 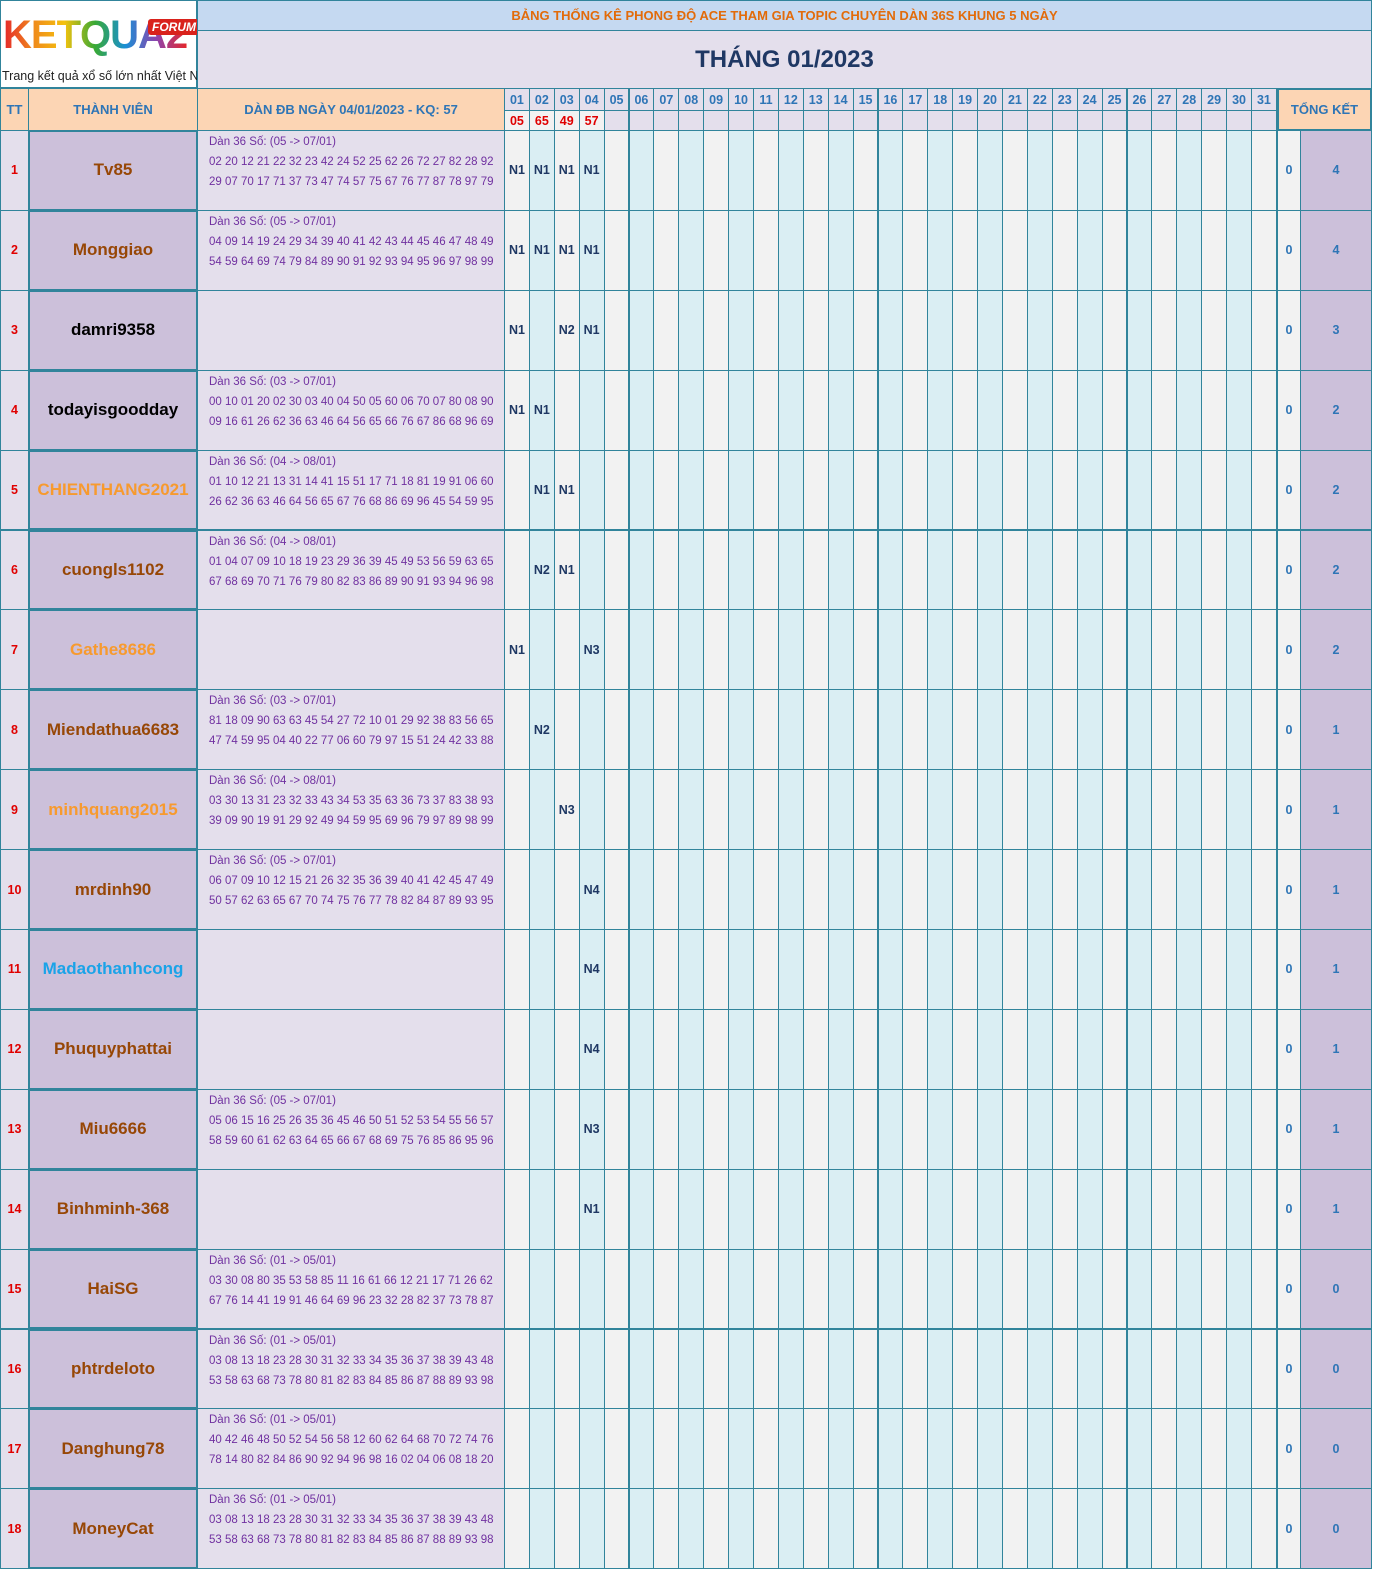 What do you see at coordinates (14, 1209) in the screenshot?
I see `row-number: 14` at bounding box center [14, 1209].